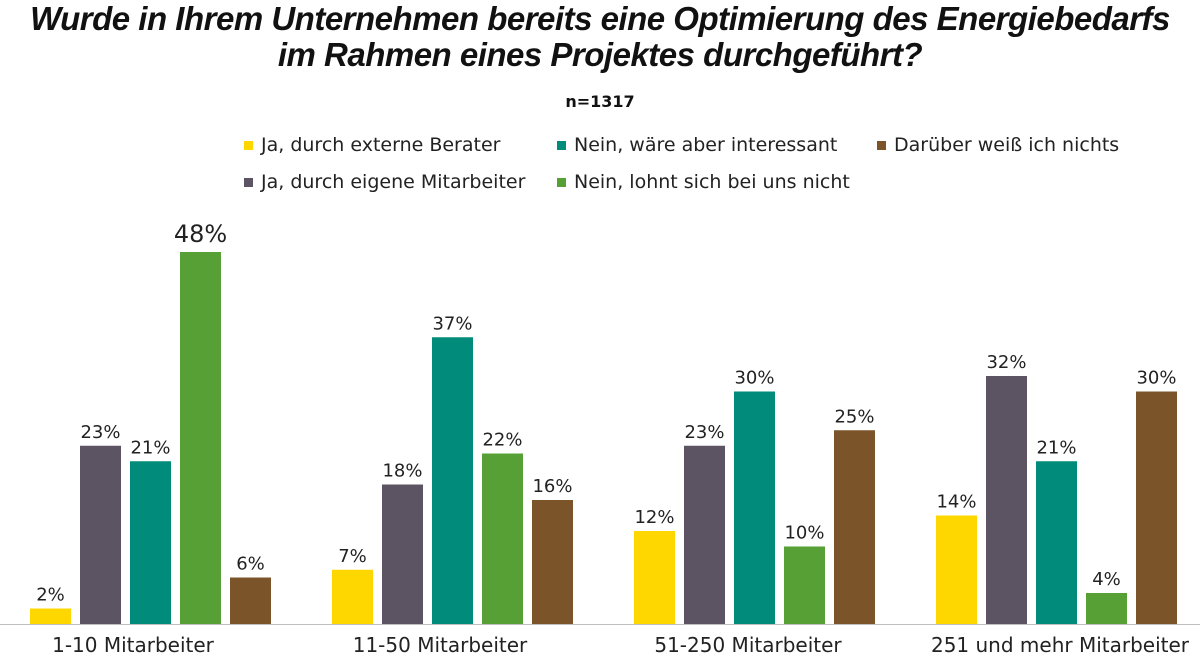 Image resolution: width=1200 pixels, height=656 pixels. I want to click on legend-item-eigene-mitarbeiter: Ja, durch eigene Mitarbeiter, so click(384, 182).